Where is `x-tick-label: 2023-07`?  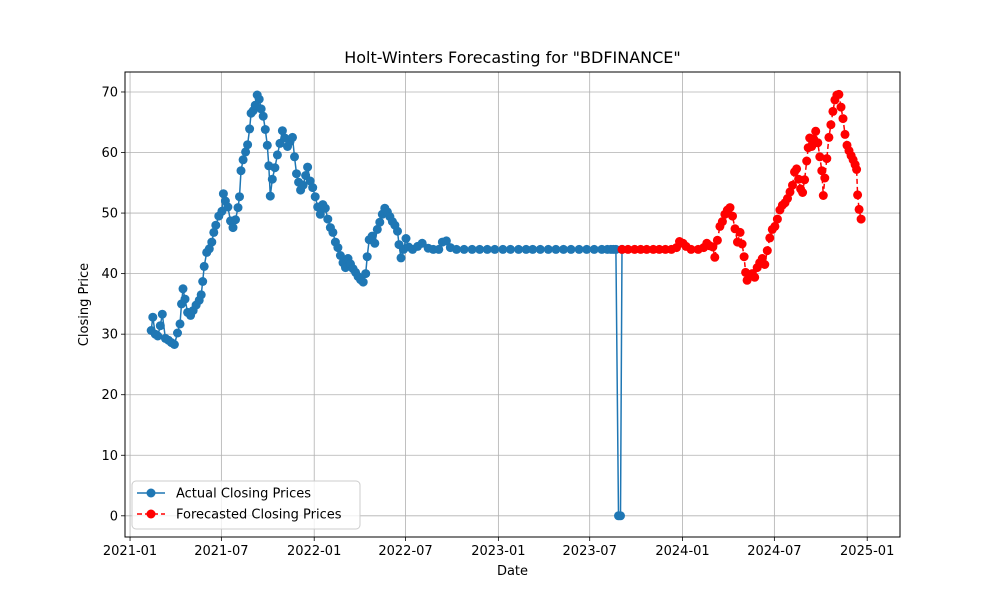
x-tick-label: 2023-07 is located at coordinates (590, 551).